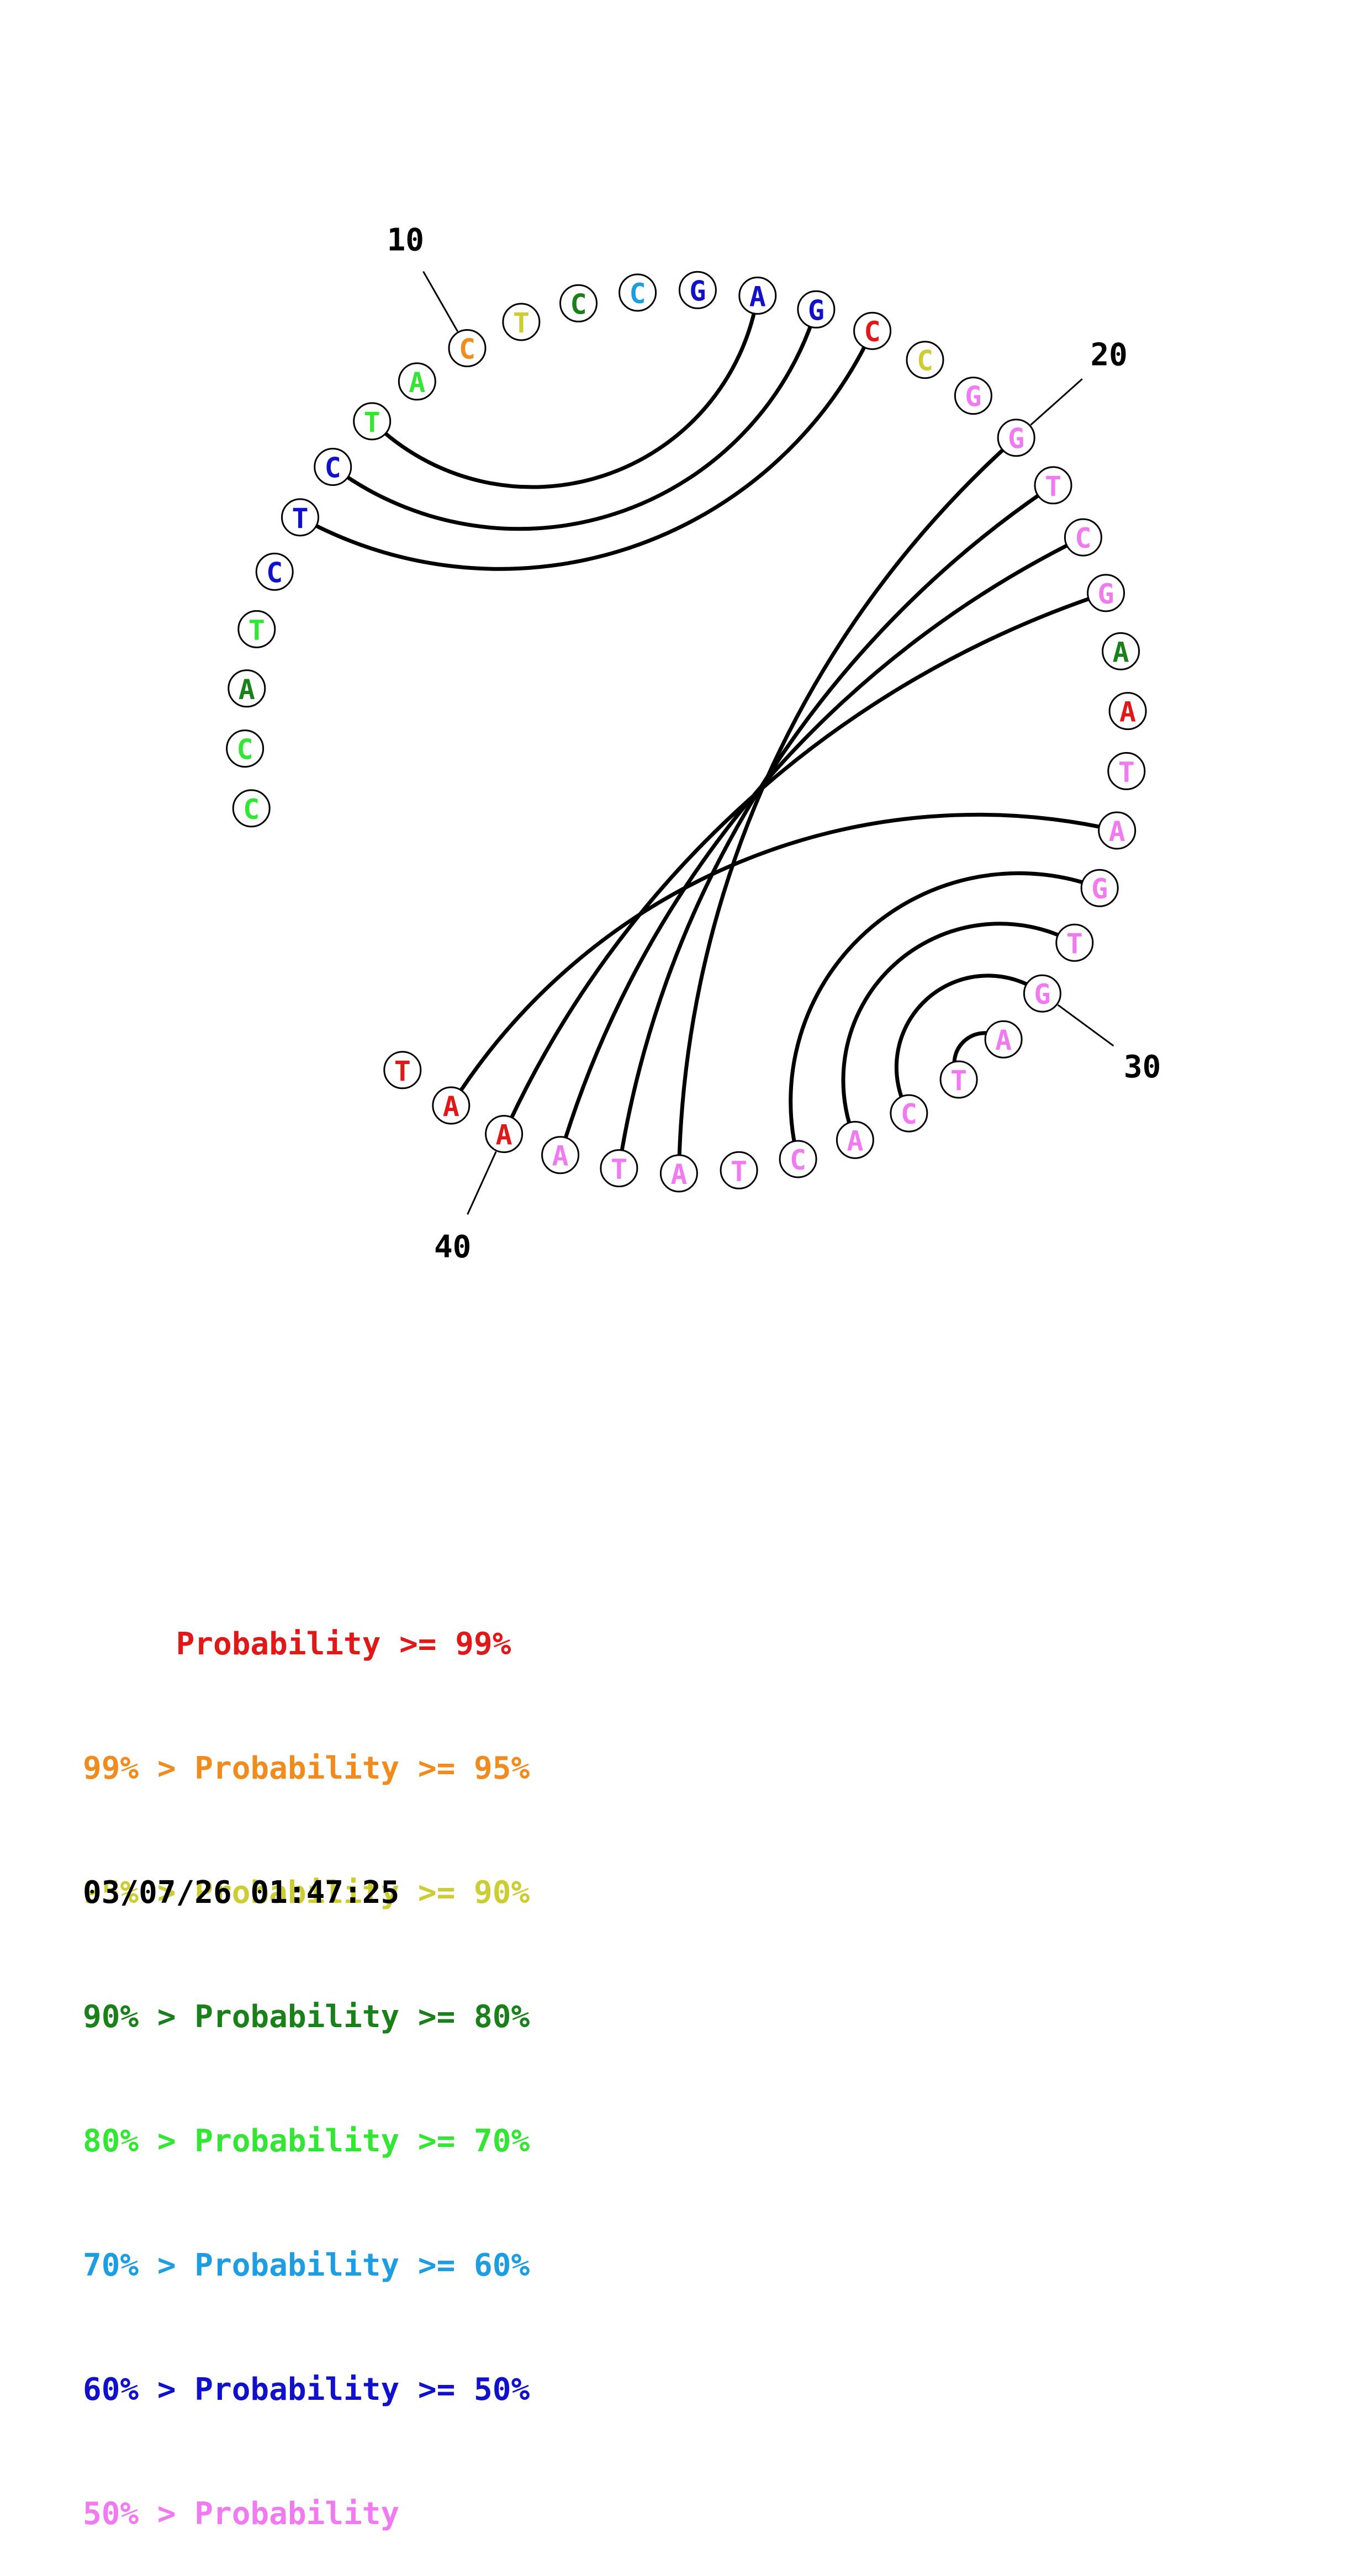 The image size is (1369, 2576). What do you see at coordinates (307, 2141) in the screenshot?
I see `legend-row-4: 80% > Probability >= 70%` at bounding box center [307, 2141].